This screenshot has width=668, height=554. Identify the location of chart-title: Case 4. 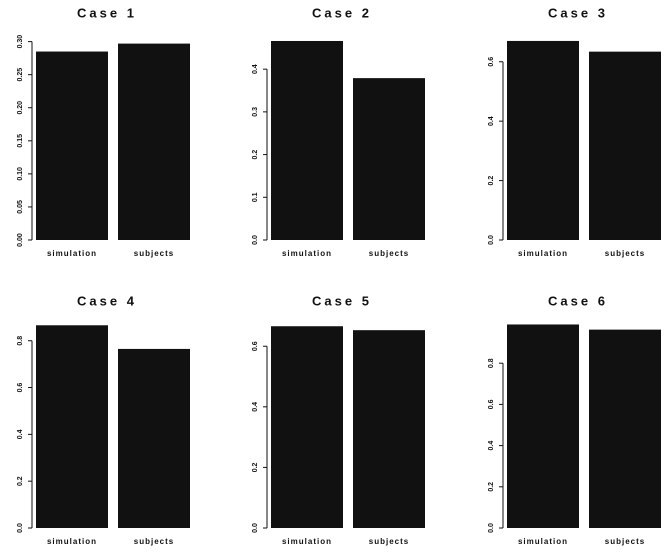
(107, 300).